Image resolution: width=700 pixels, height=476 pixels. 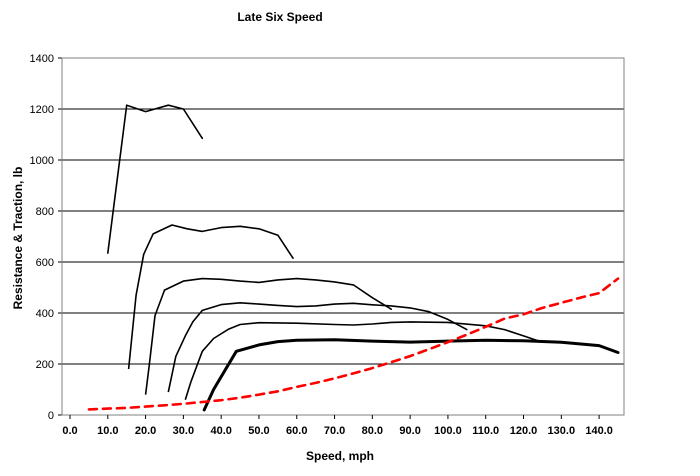 What do you see at coordinates (51, 416) in the screenshot?
I see `y-tick-label: 0` at bounding box center [51, 416].